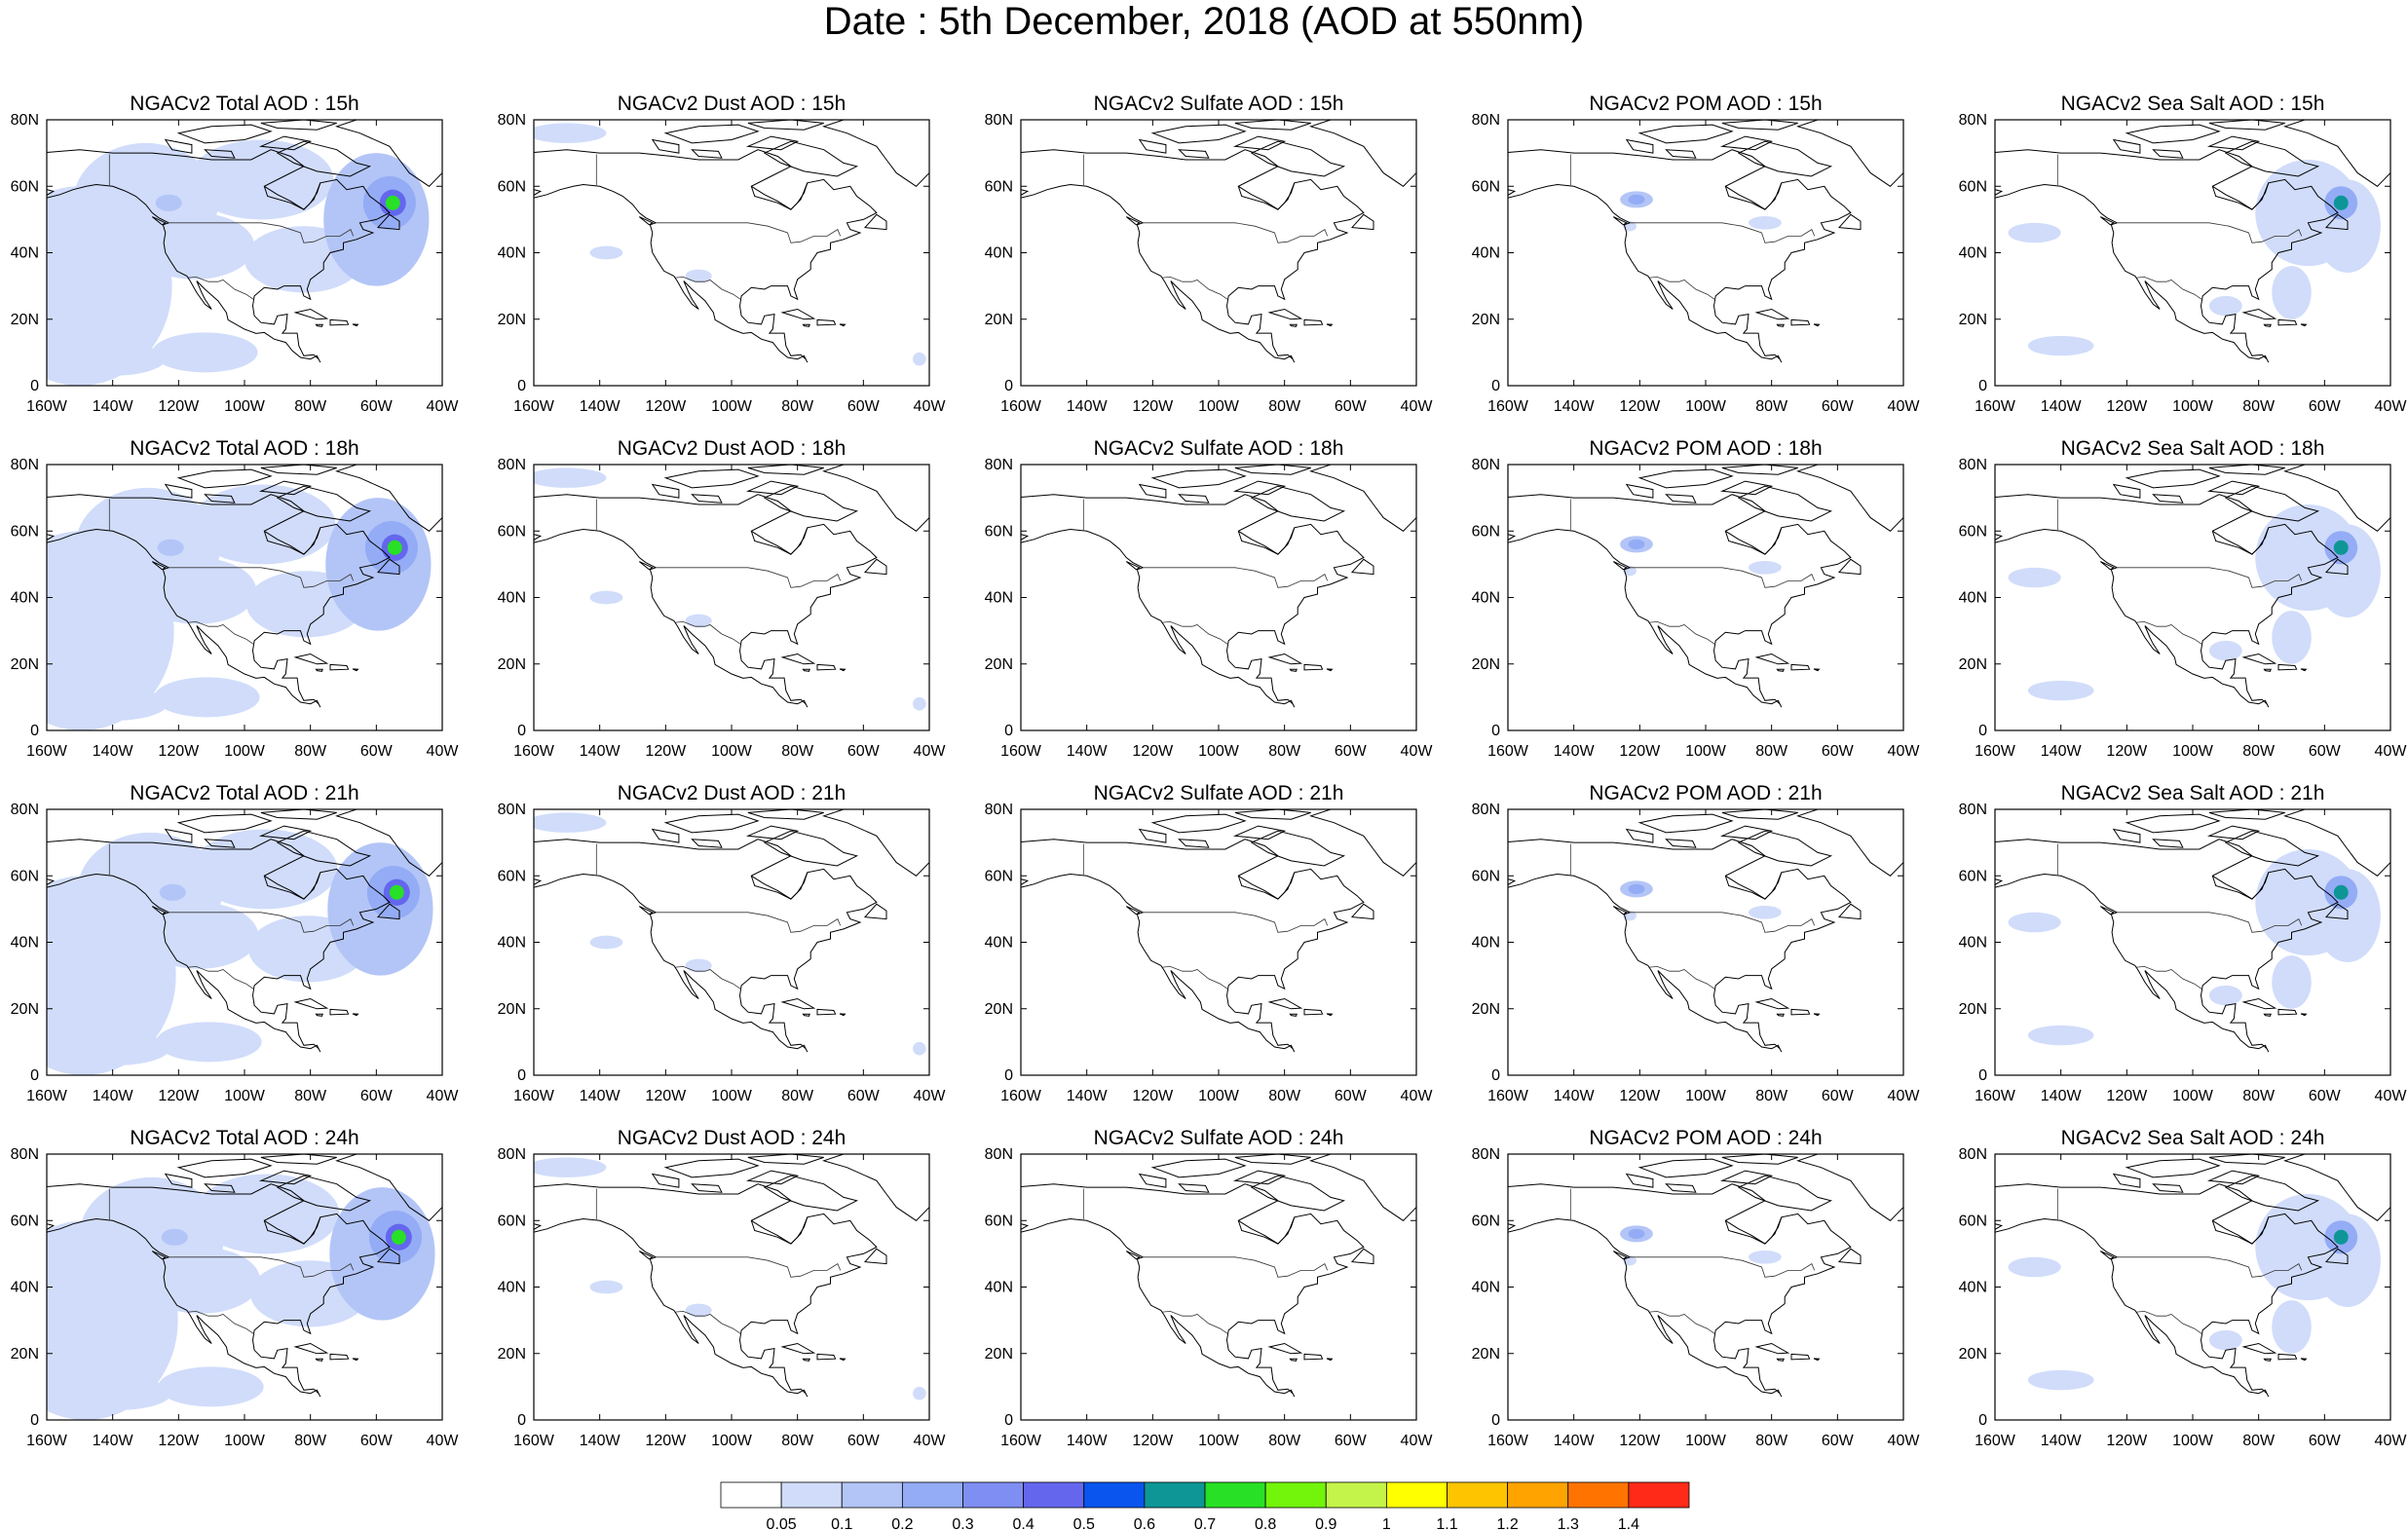 This screenshot has height=1531, width=2408. Describe the element at coordinates (244, 448) in the screenshot. I see `panel-title: NGACv2 Total AOD : 18h` at that location.